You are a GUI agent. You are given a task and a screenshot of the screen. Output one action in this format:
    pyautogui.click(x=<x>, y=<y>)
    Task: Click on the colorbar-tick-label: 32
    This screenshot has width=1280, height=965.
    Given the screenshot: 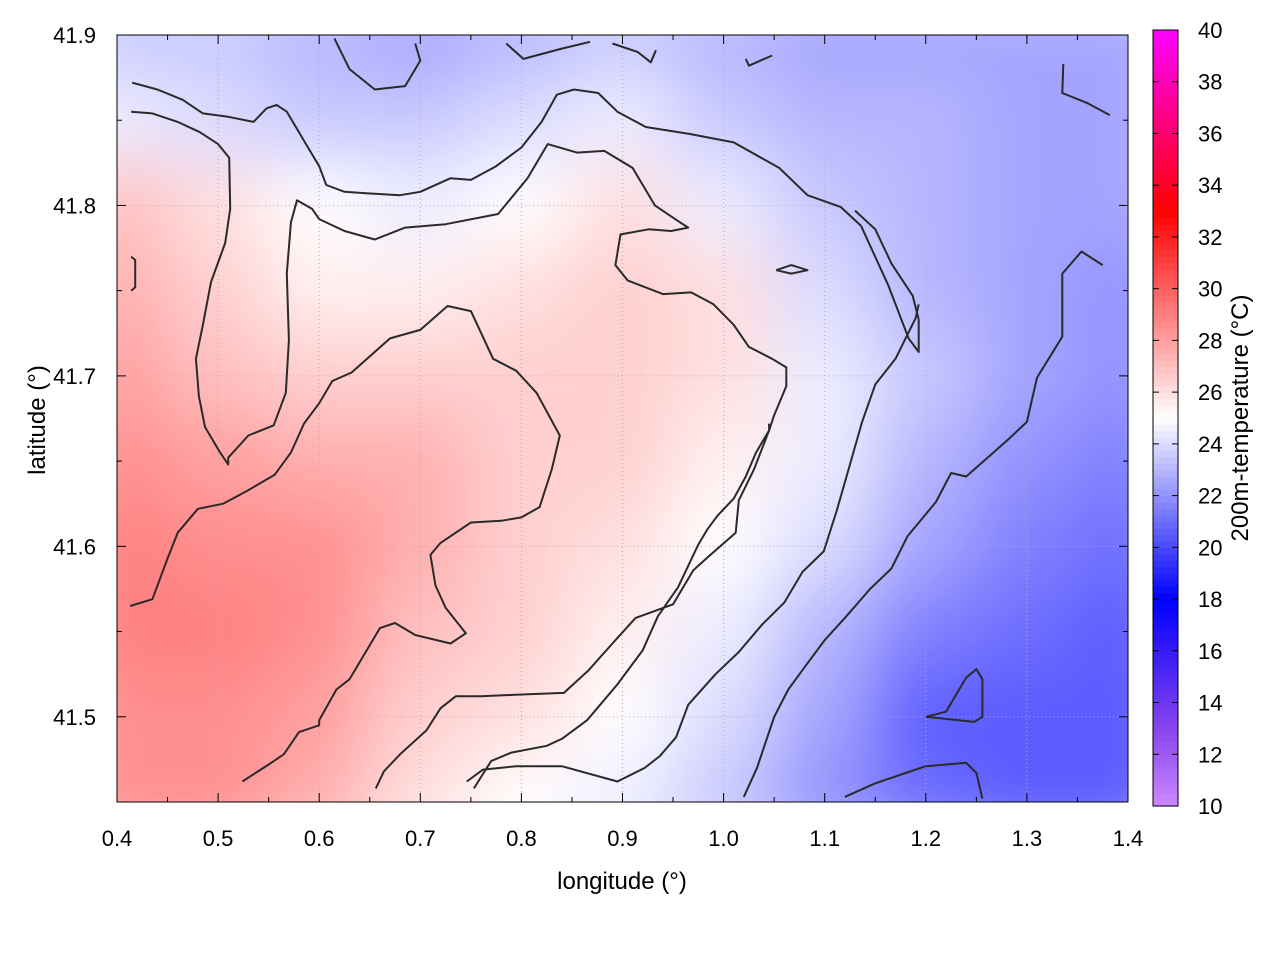 What is the action you would take?
    pyautogui.click(x=1210, y=237)
    